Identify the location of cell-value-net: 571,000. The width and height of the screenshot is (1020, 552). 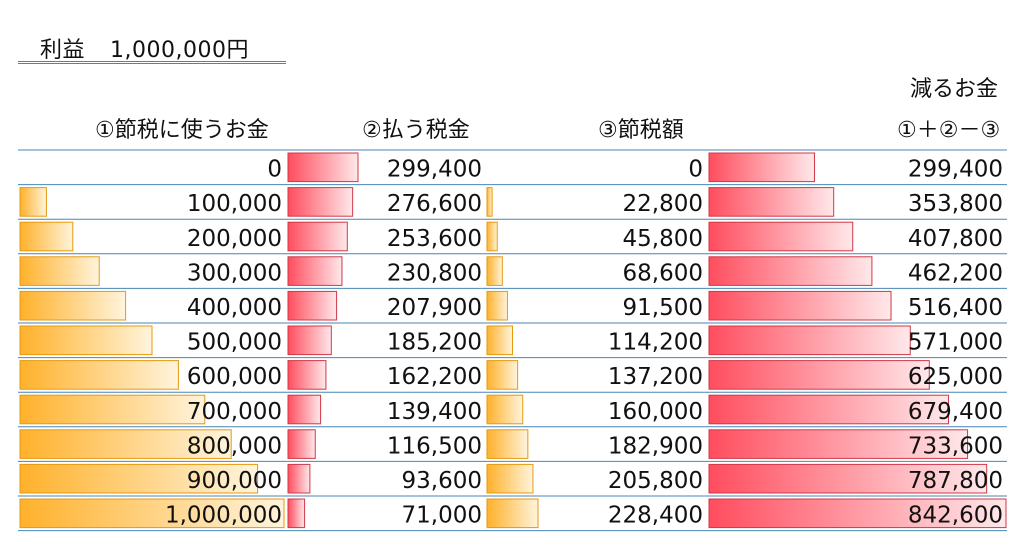
(955, 343).